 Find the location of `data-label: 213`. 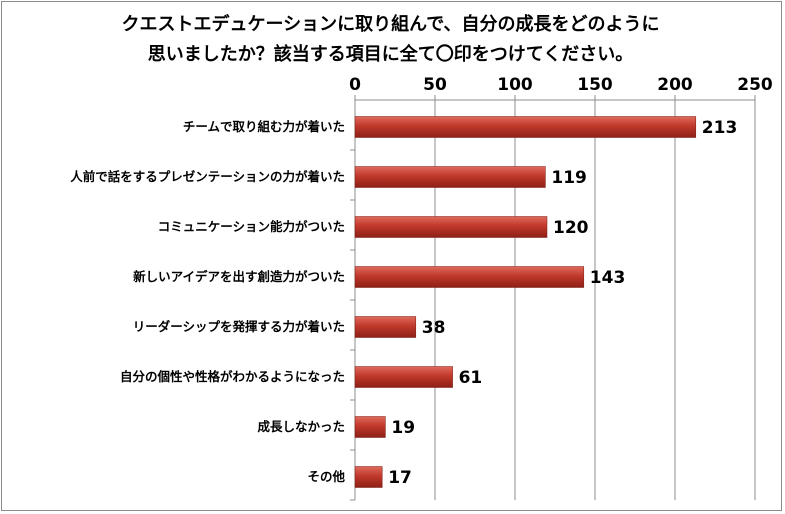

data-label: 213 is located at coordinates (720, 128).